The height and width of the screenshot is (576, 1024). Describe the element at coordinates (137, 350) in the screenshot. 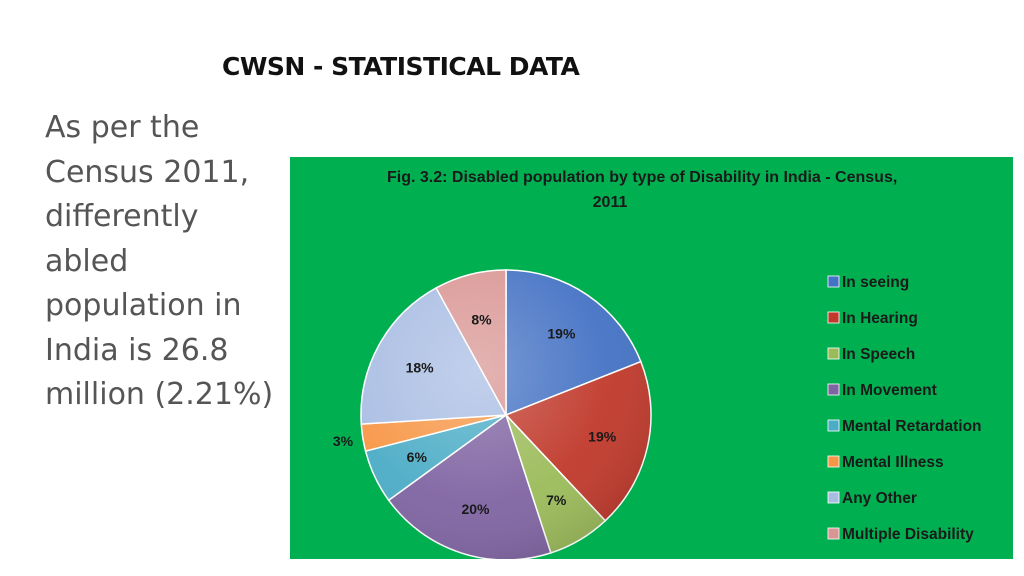

I see `body-line: India is 26.8` at that location.